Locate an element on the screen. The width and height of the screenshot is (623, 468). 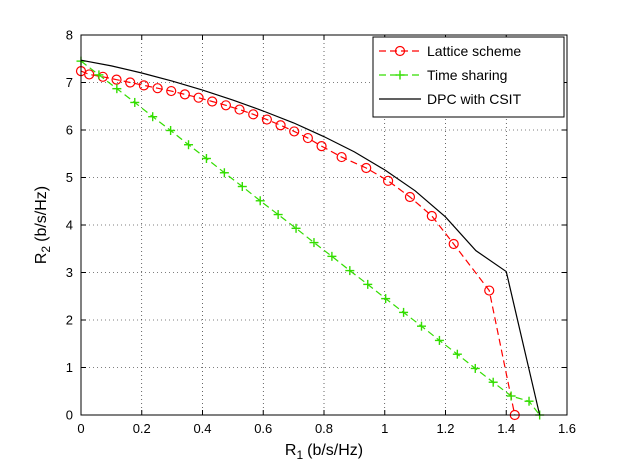
y-axis-label-main: R is located at coordinates (41, 259).